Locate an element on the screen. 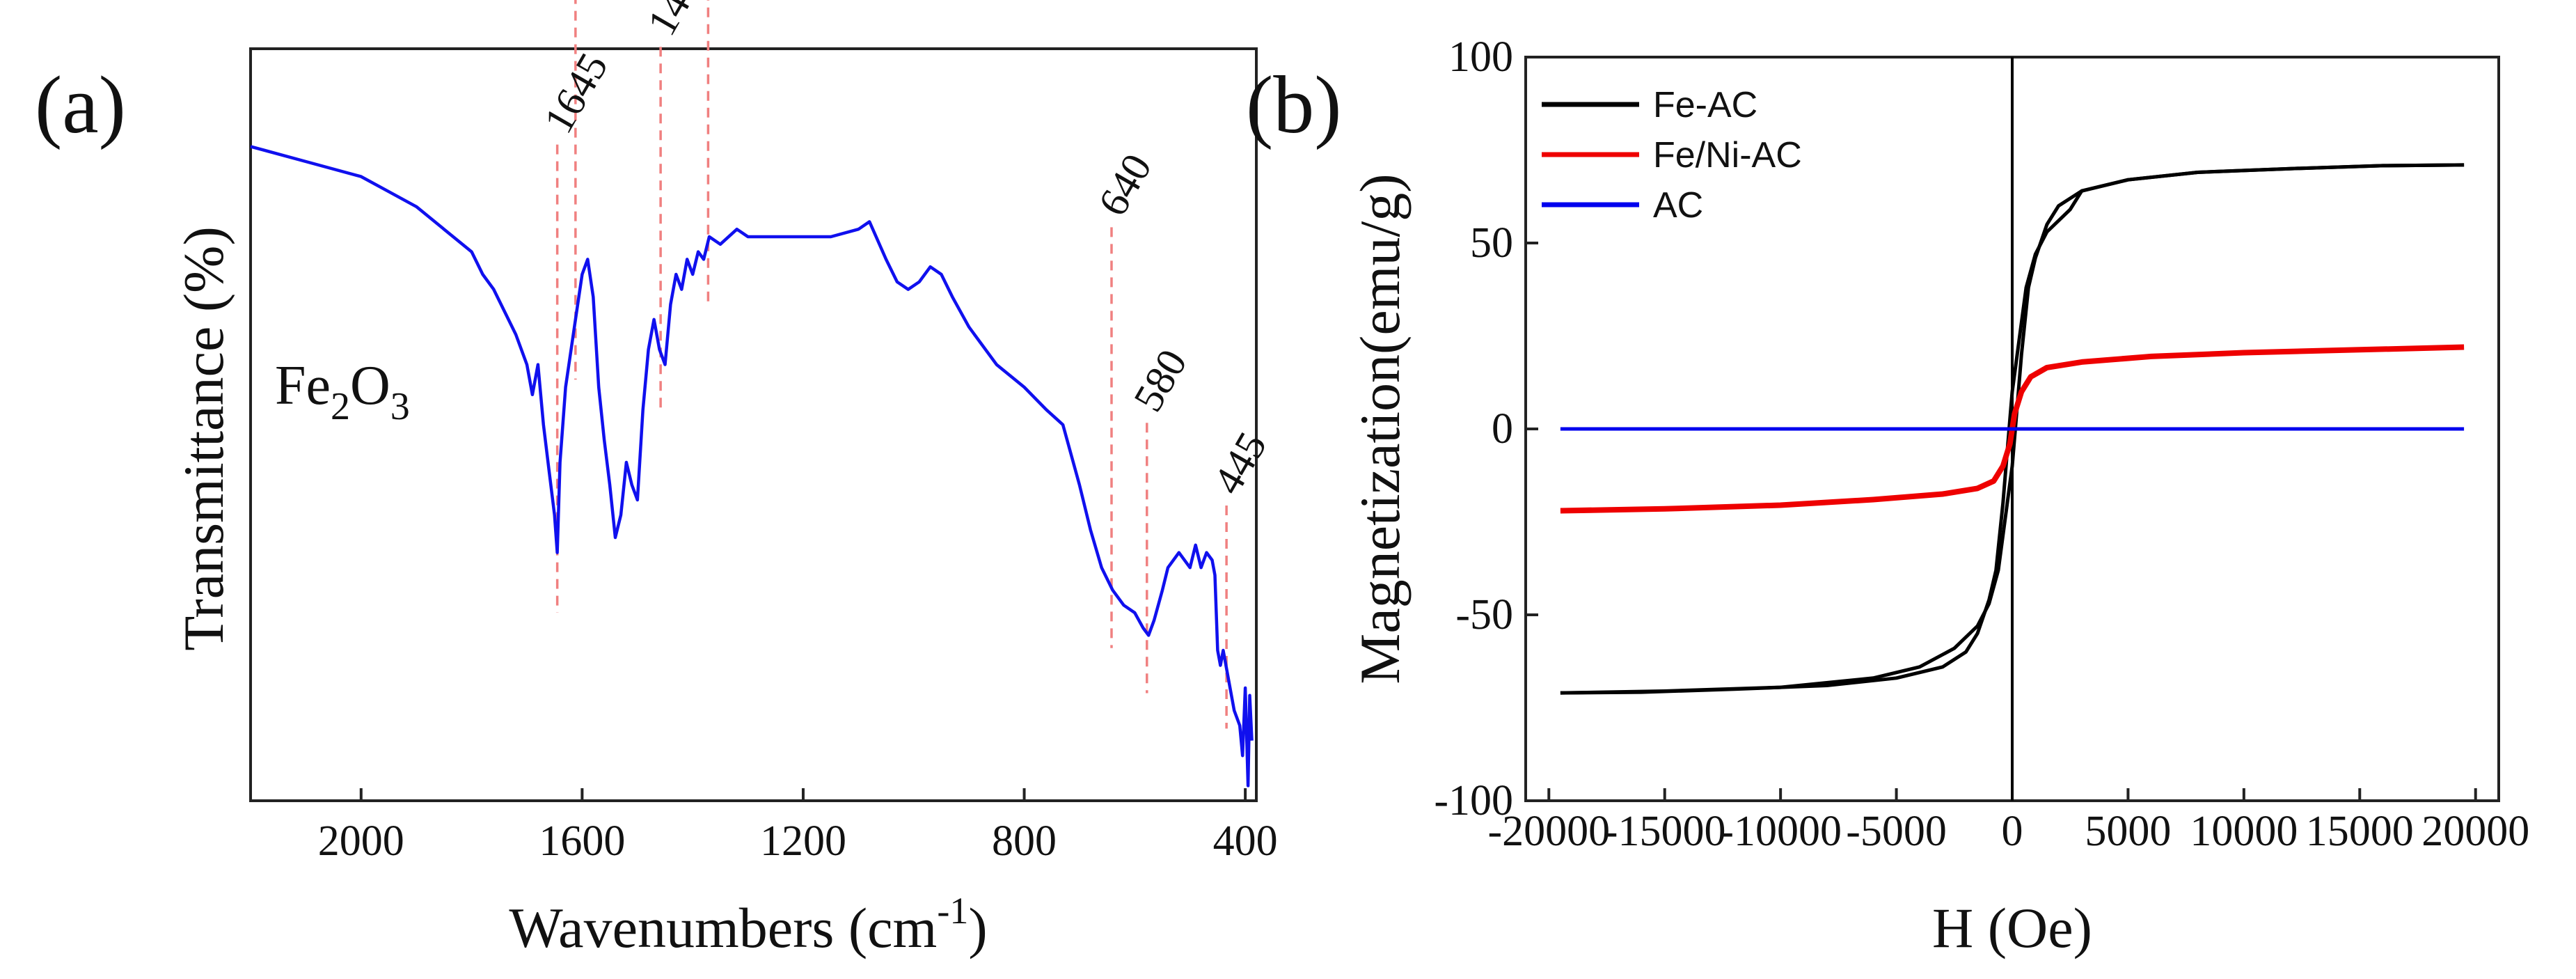 The image size is (2576, 979). chart-a-x-tick-label: 1200 is located at coordinates (803, 841).